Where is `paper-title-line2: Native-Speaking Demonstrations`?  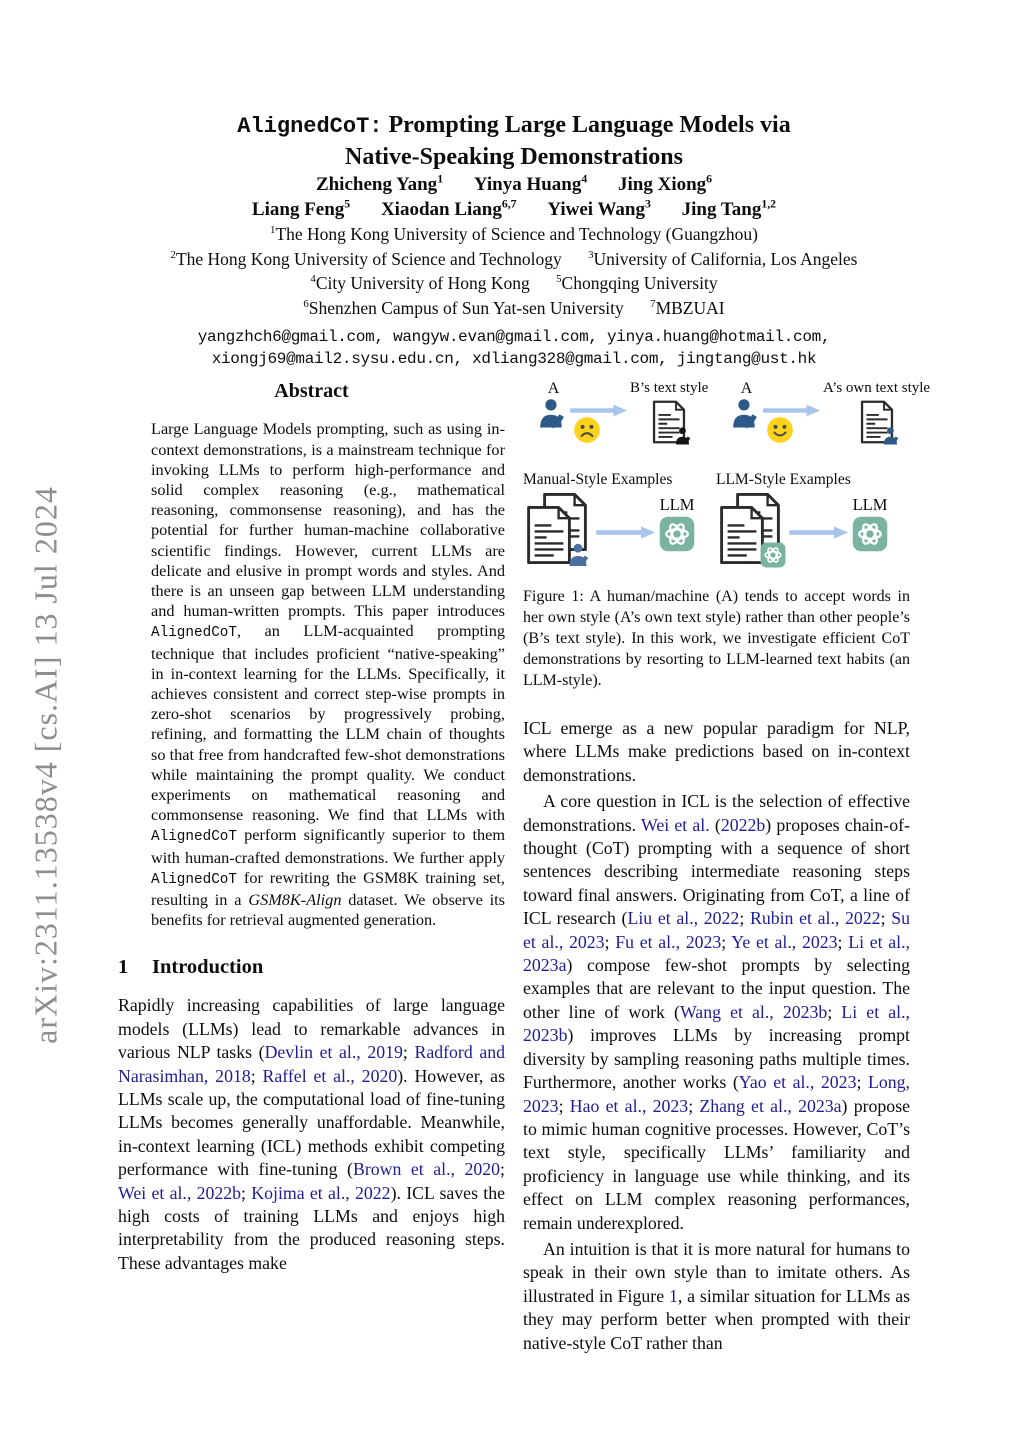
paper-title-line2: Native-Speaking Demonstrations is located at coordinates (513, 157).